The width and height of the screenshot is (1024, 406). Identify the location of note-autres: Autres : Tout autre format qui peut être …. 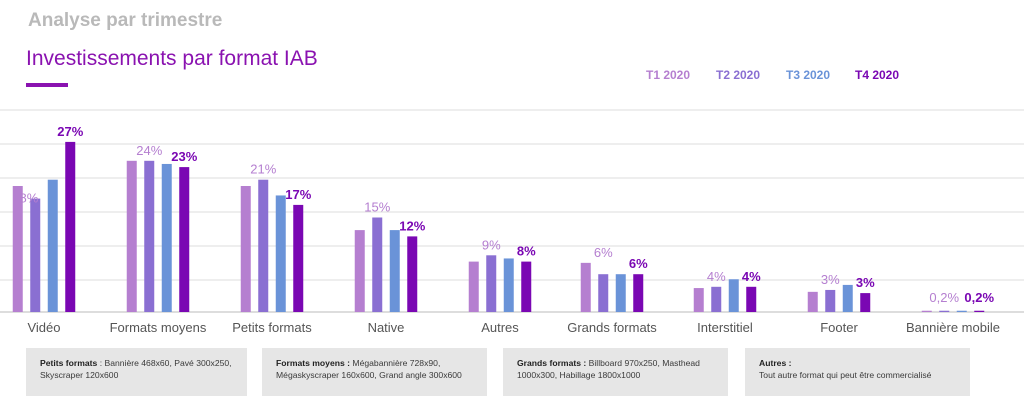
(857, 372).